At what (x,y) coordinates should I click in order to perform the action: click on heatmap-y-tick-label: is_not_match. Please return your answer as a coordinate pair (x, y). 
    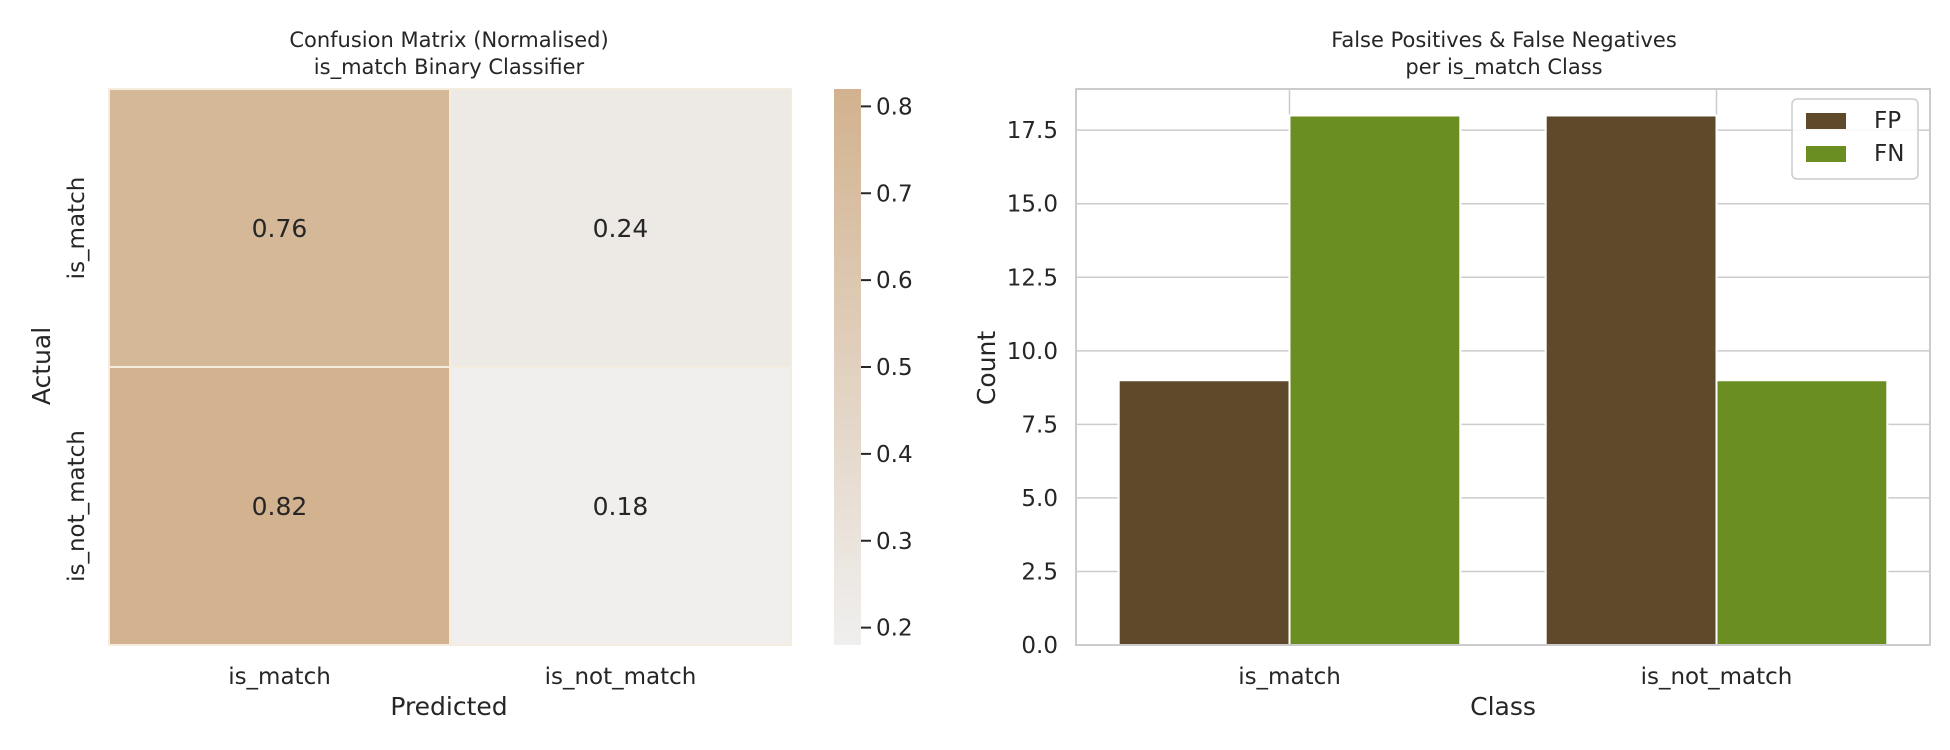
    Looking at the image, I should click on (77, 506).